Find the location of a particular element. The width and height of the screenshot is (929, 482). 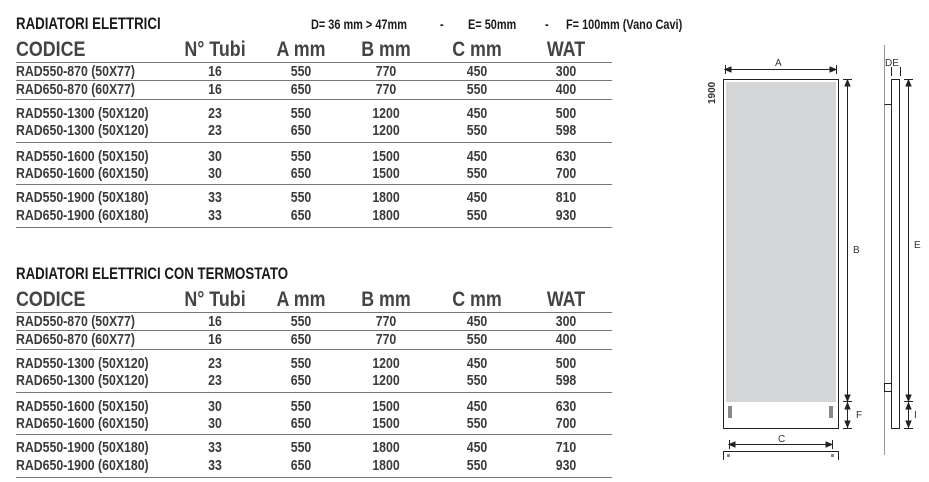

table-cell: 930 is located at coordinates (566, 465).